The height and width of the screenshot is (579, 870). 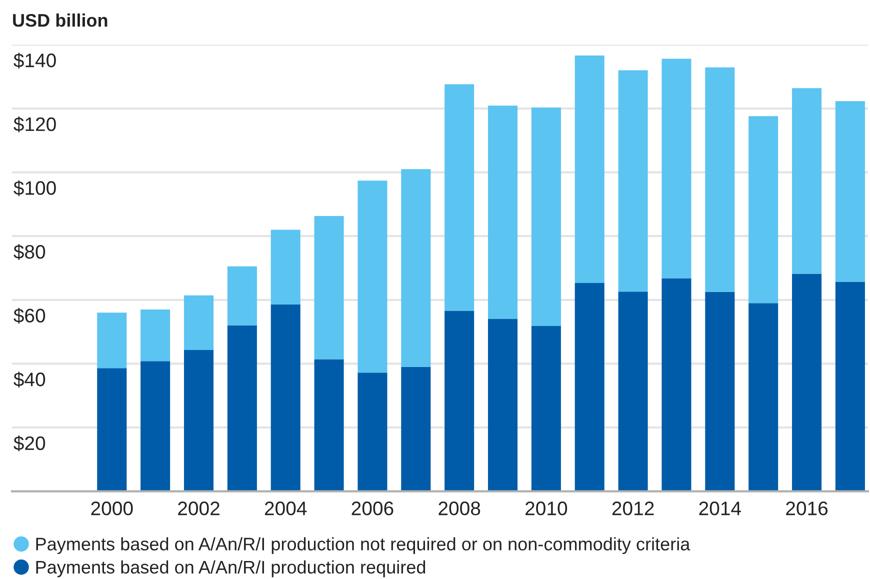 I want to click on legend-label: Payments based on A/An/R/I production not required or on non-commodity criteria, so click(x=363, y=545).